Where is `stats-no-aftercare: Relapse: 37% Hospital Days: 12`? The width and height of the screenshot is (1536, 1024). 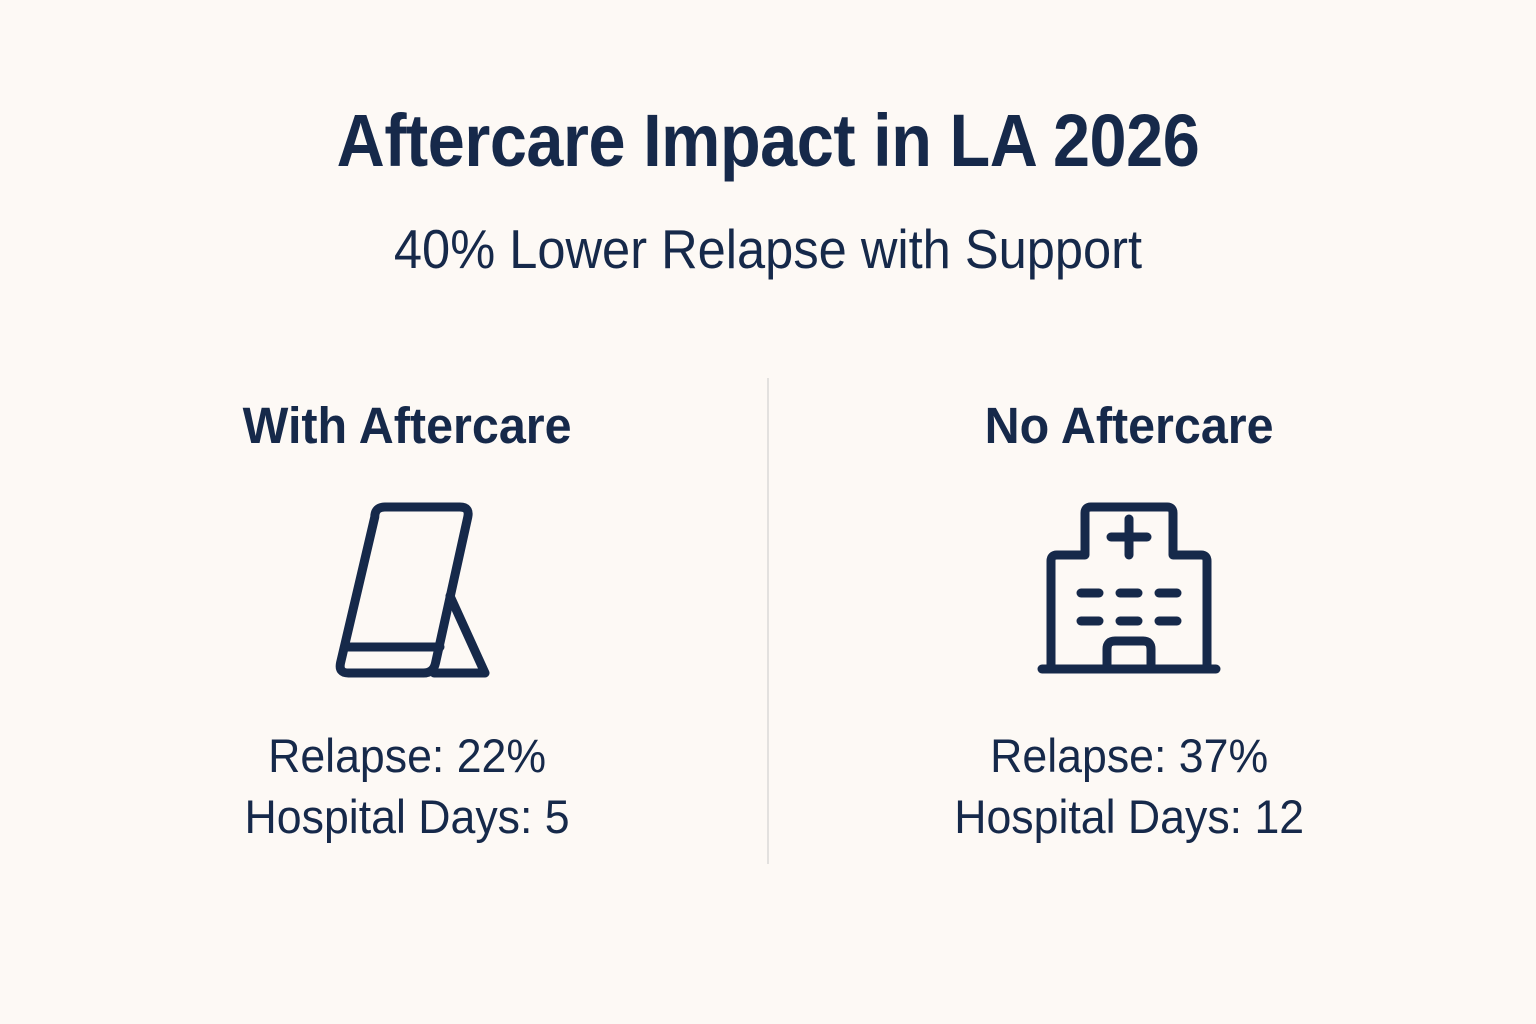 stats-no-aftercare: Relapse: 37% Hospital Days: 12 is located at coordinates (1129, 786).